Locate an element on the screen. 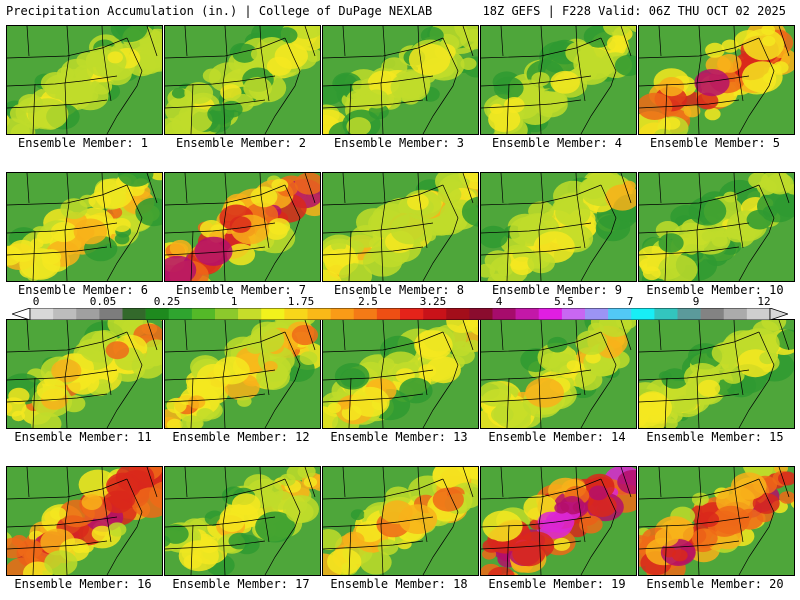 This screenshot has width=800, height=600. scale-label: 2.5 is located at coordinates (368, 301).